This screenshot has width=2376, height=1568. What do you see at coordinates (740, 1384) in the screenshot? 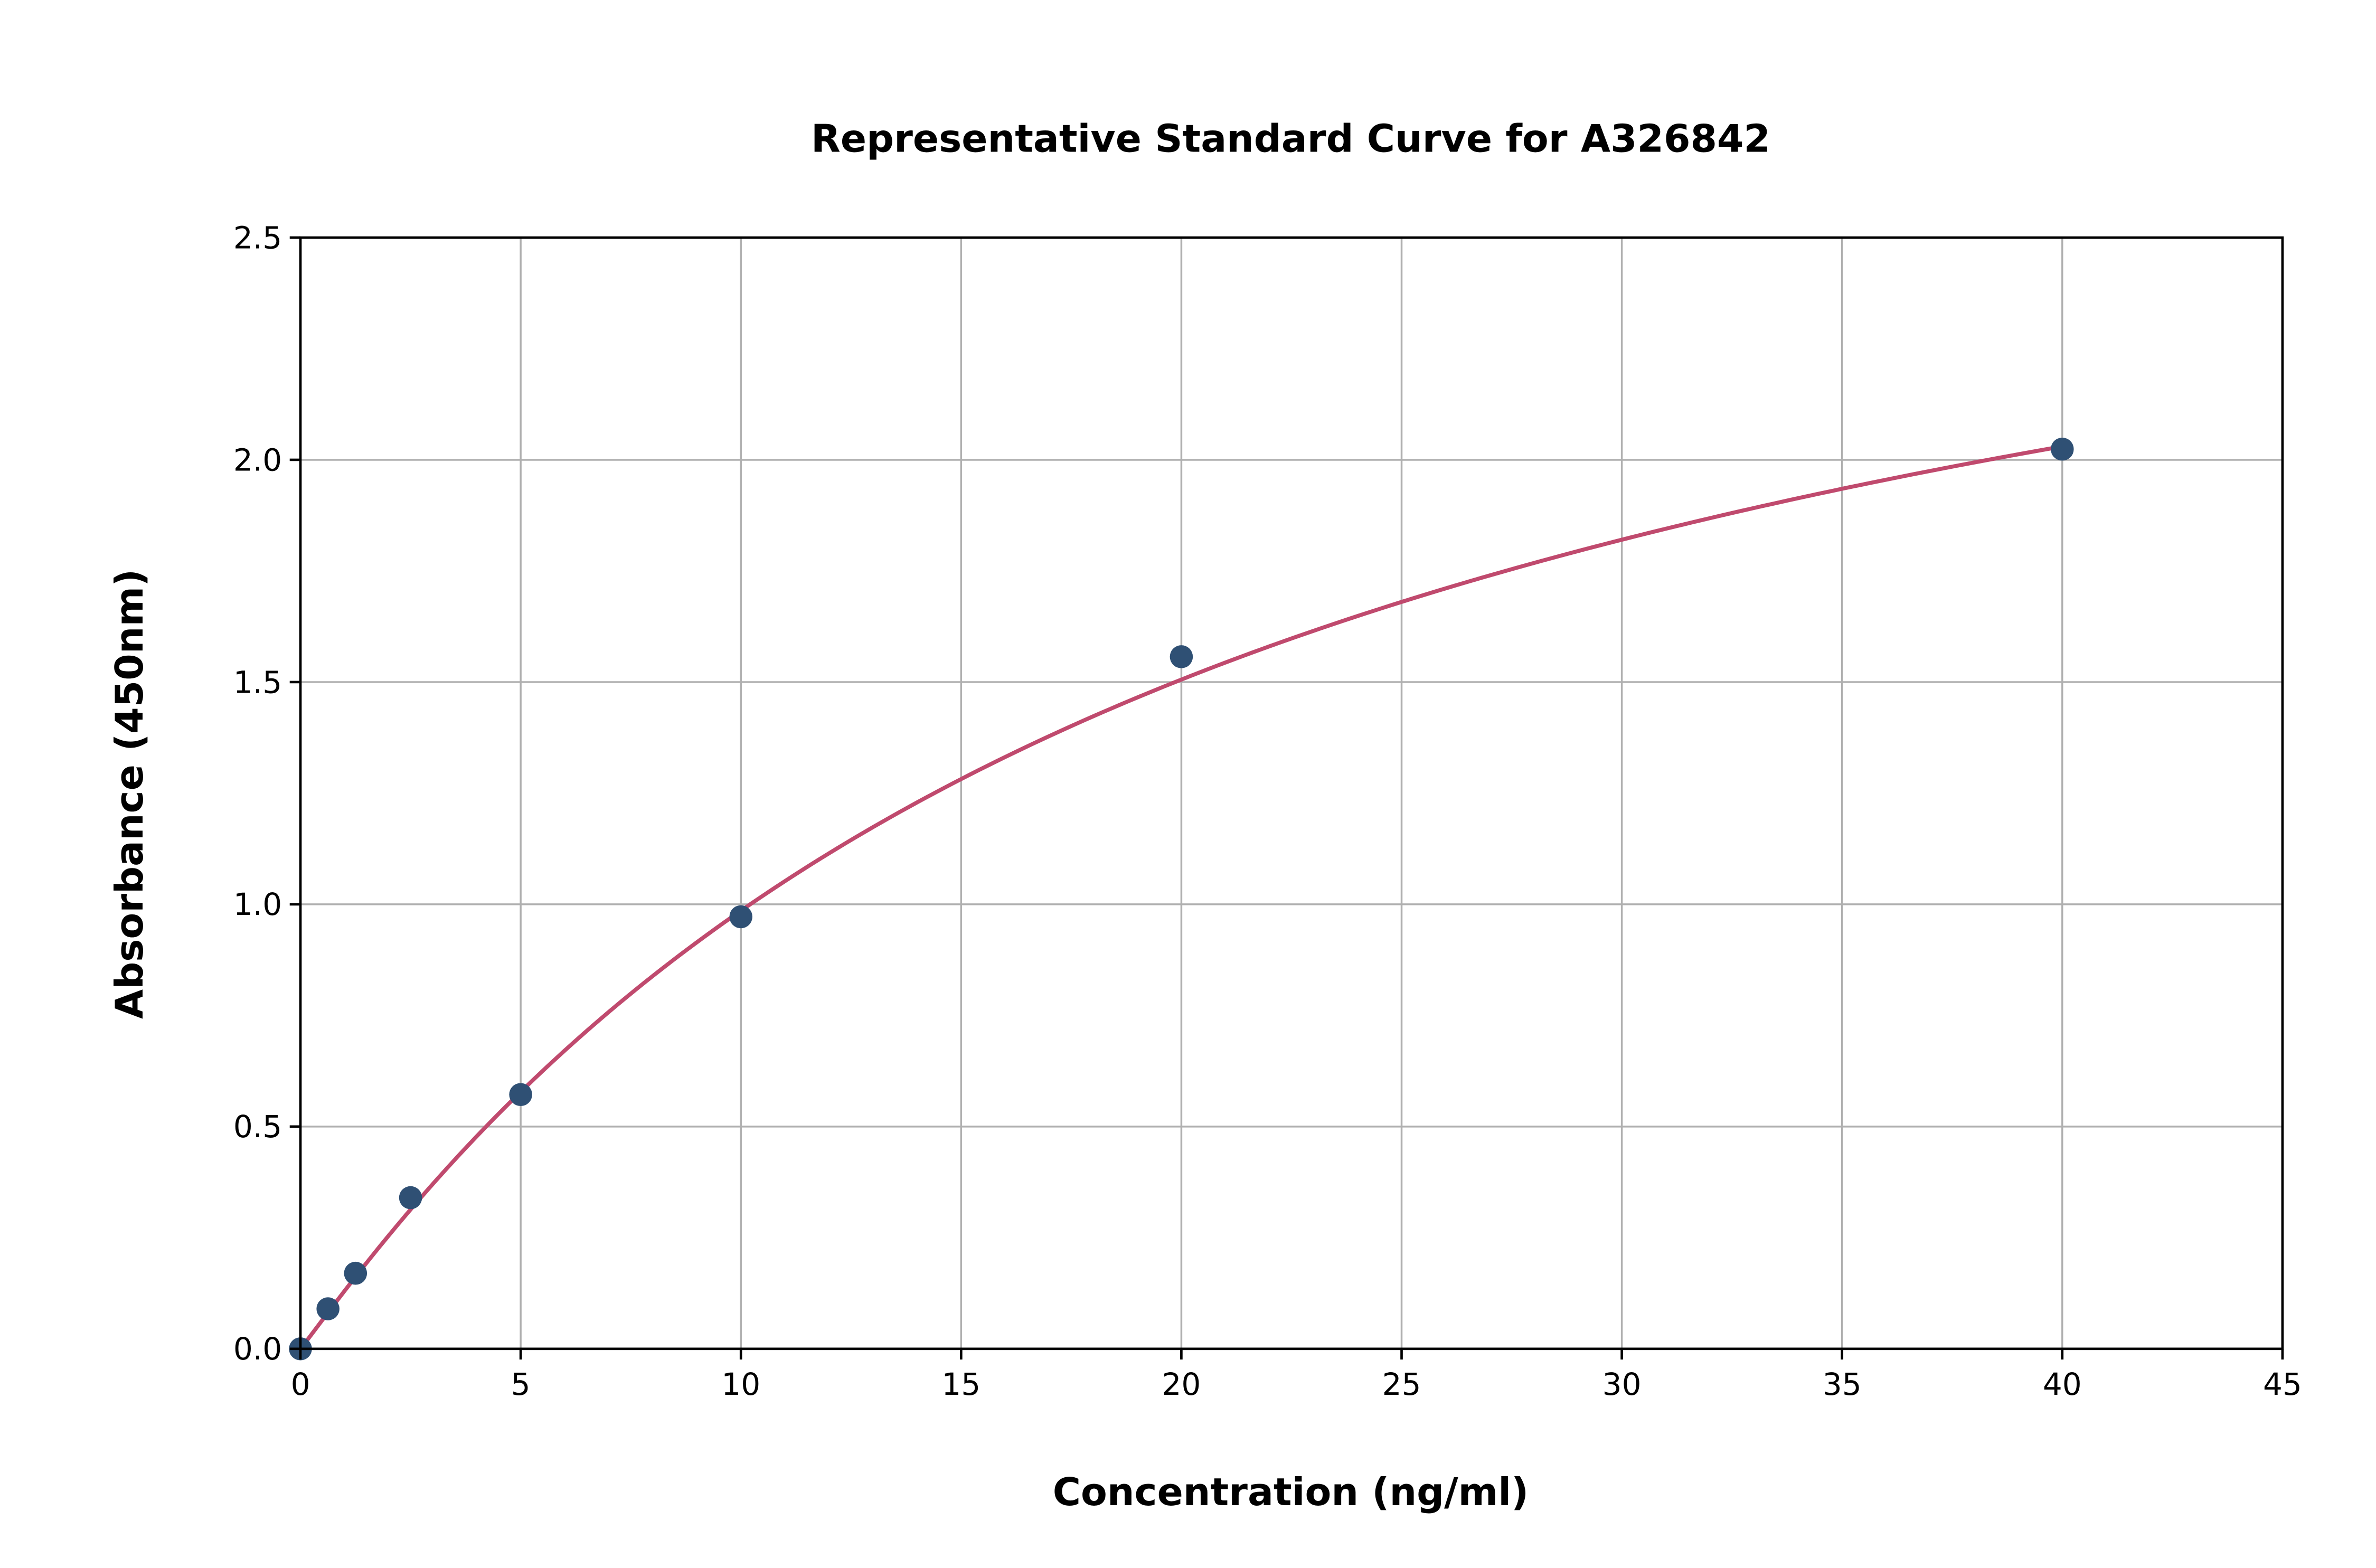
I see `x-tick-label: 10` at bounding box center [740, 1384].